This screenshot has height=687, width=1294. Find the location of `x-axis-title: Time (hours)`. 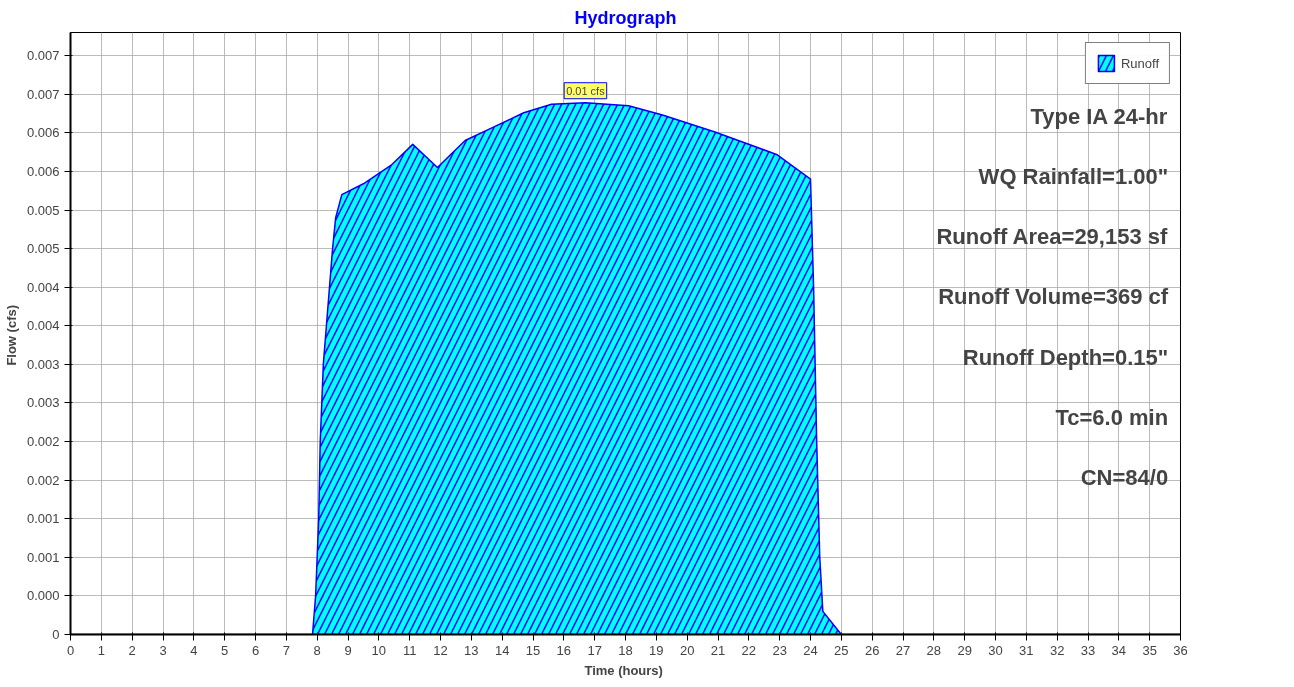

x-axis-title: Time (hours) is located at coordinates (623, 670).